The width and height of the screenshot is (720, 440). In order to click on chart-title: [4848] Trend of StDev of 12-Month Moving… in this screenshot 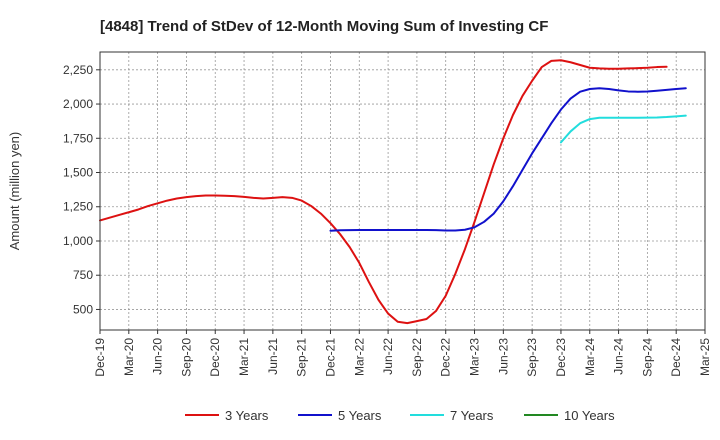, I will do `click(324, 26)`.